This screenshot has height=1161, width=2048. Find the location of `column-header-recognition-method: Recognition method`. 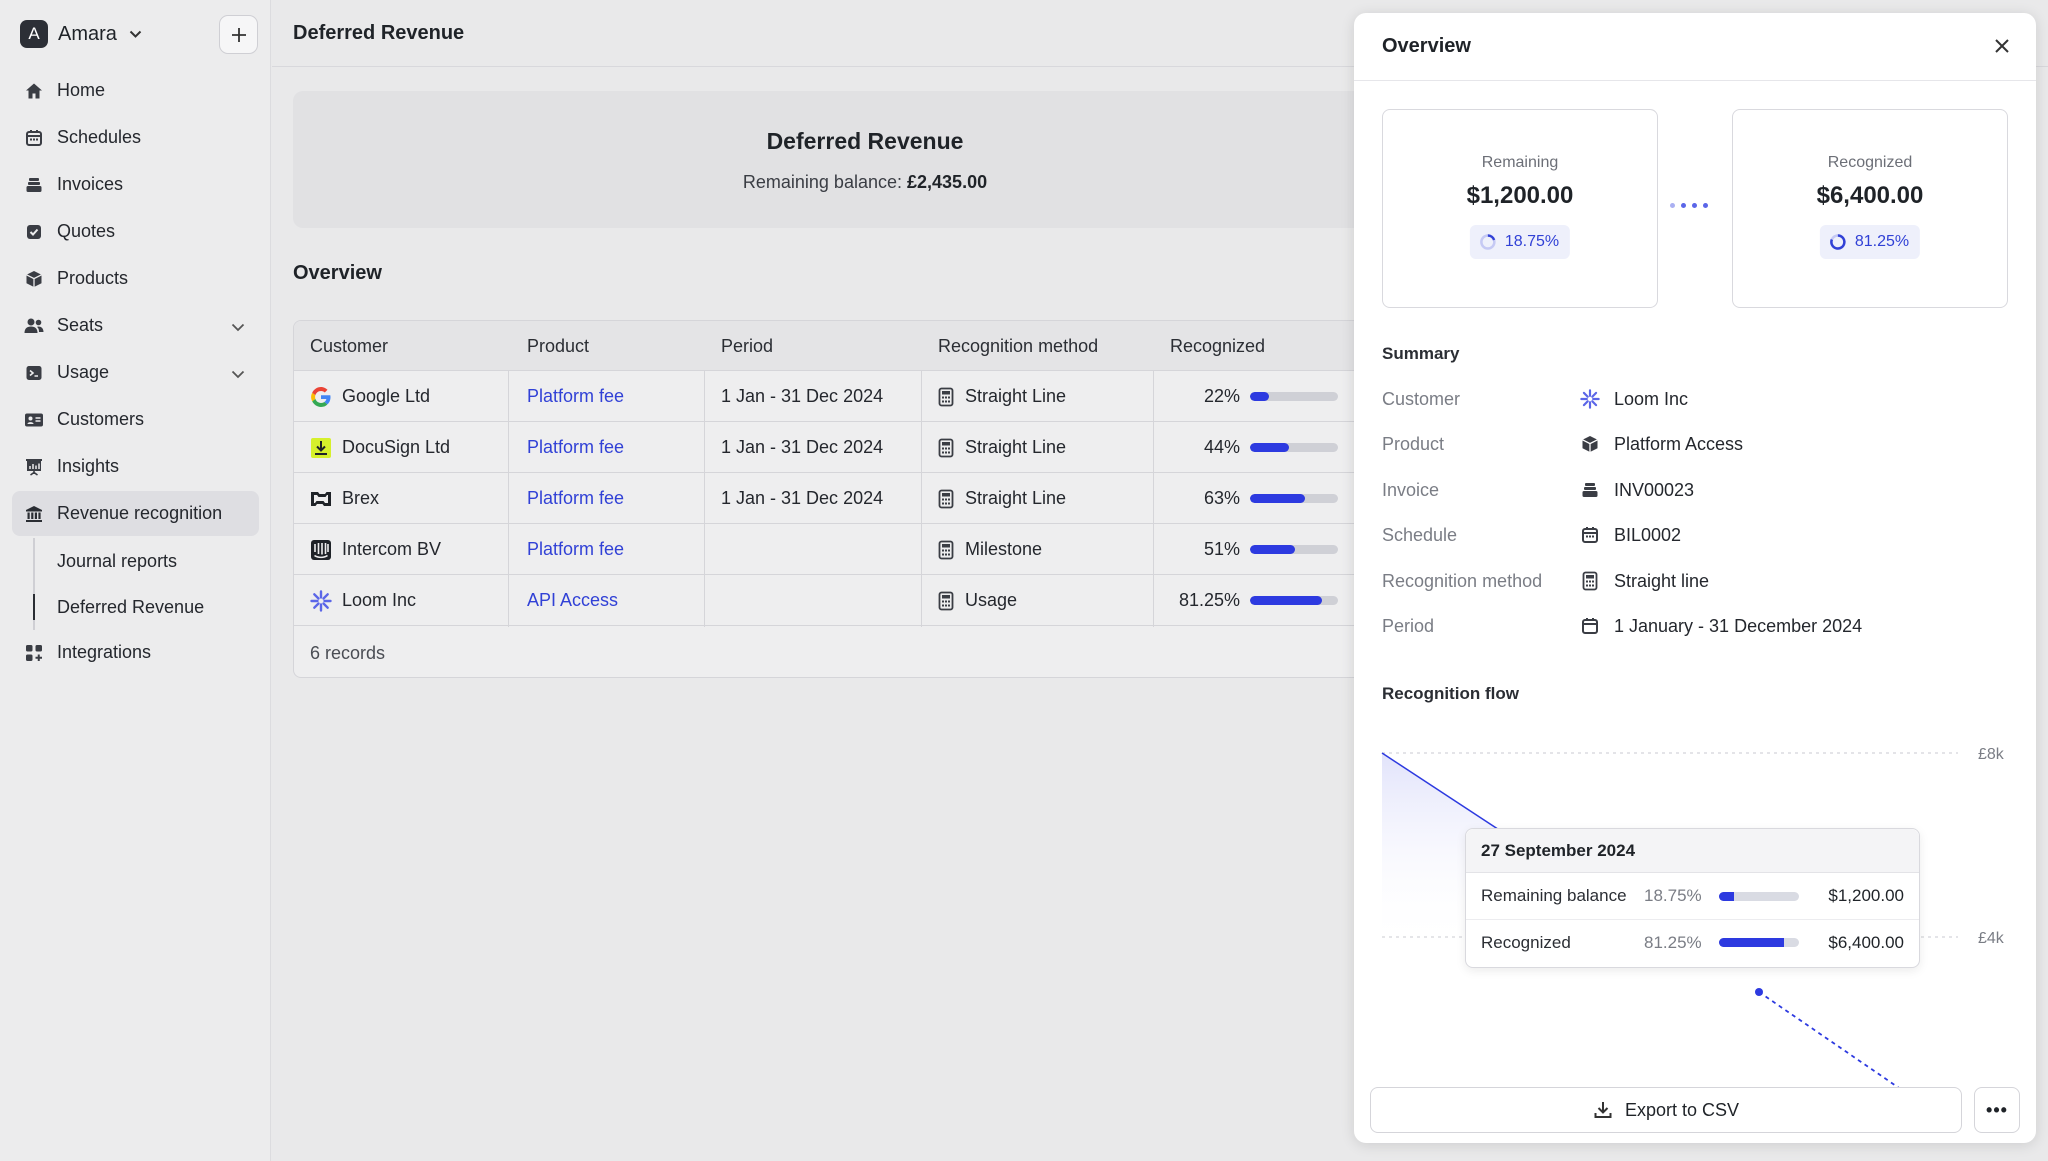

column-header-recognition-method: Recognition method is located at coordinates (1018, 346).